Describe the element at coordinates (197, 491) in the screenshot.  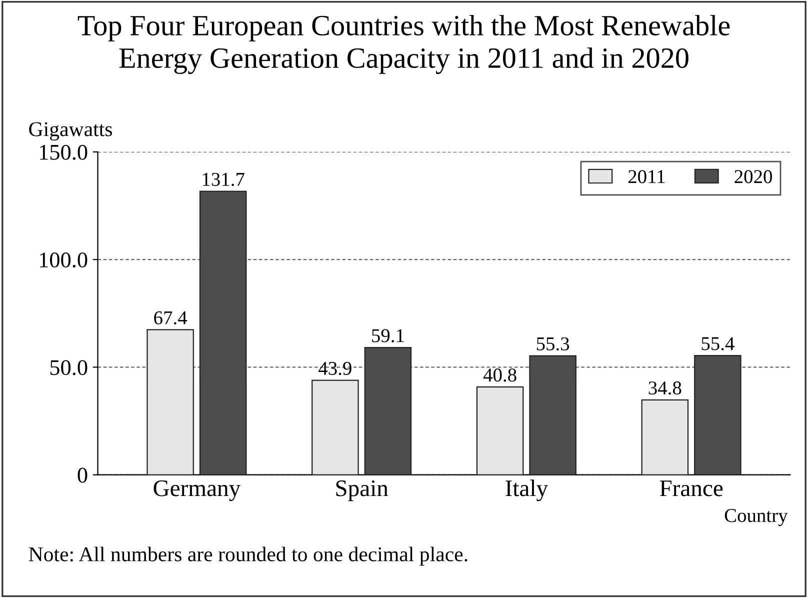
I see `x-tick-label: Germany` at that location.